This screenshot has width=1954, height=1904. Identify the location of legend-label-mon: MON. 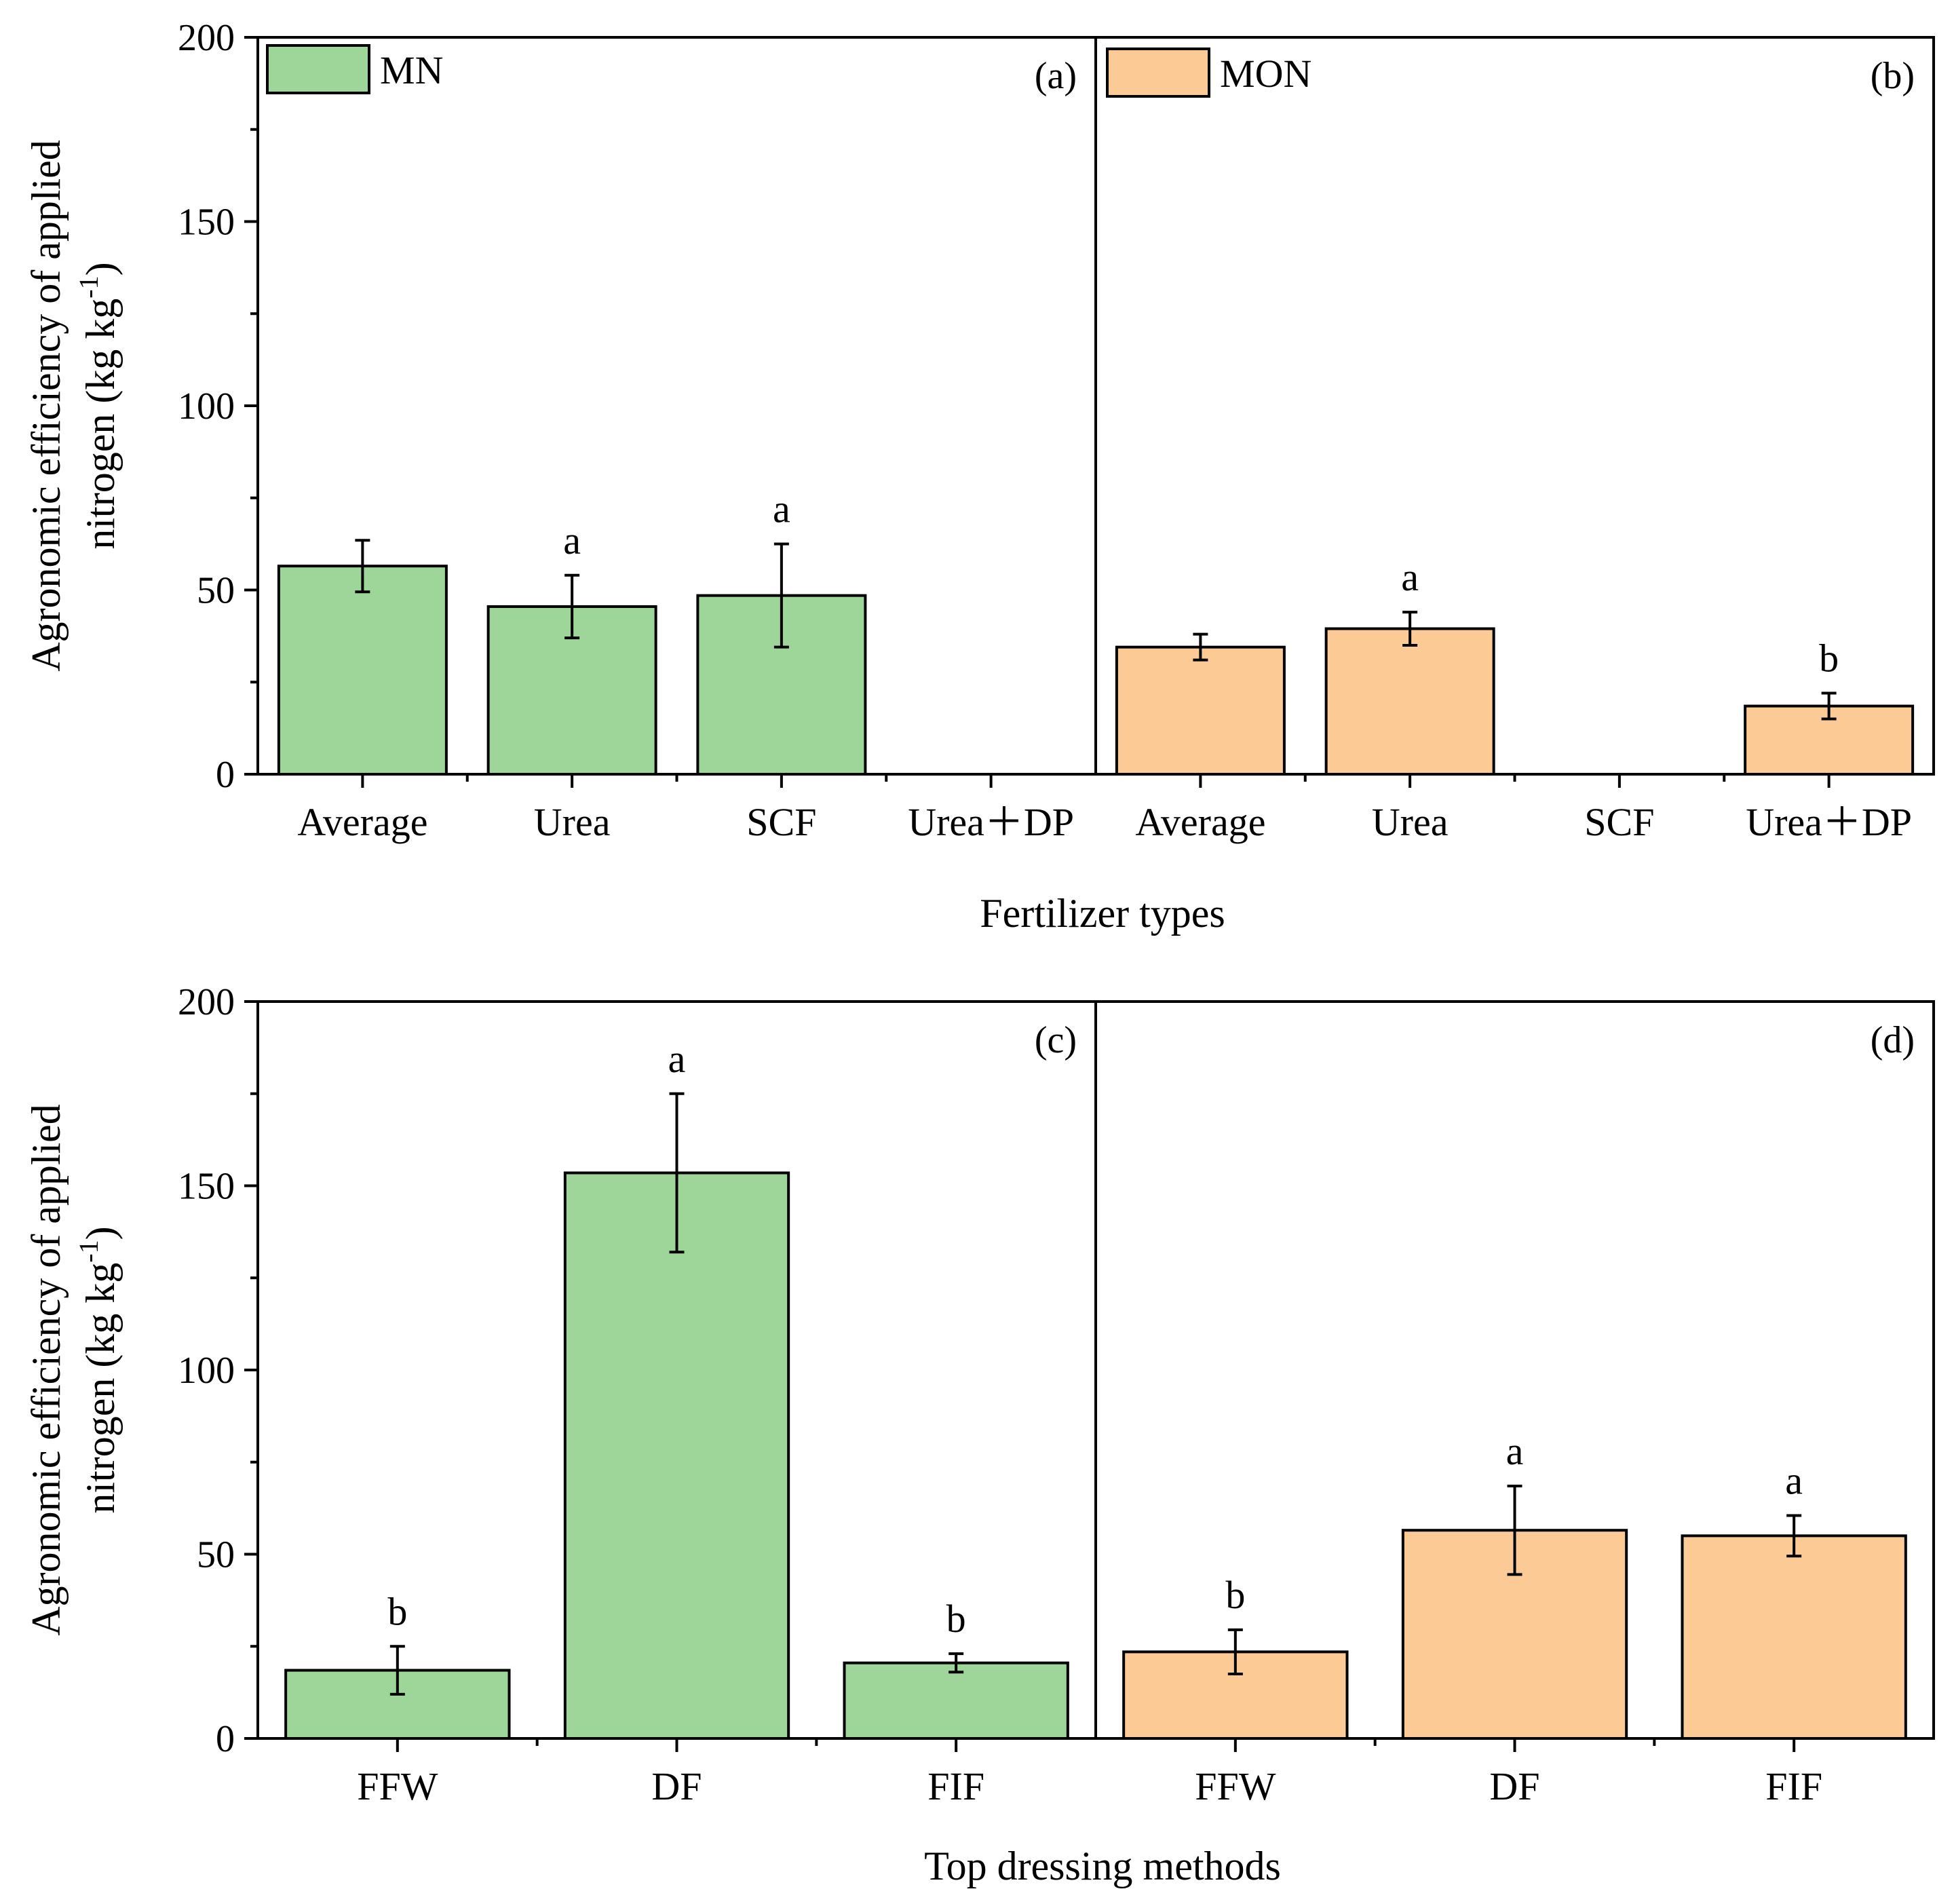
(1265, 74).